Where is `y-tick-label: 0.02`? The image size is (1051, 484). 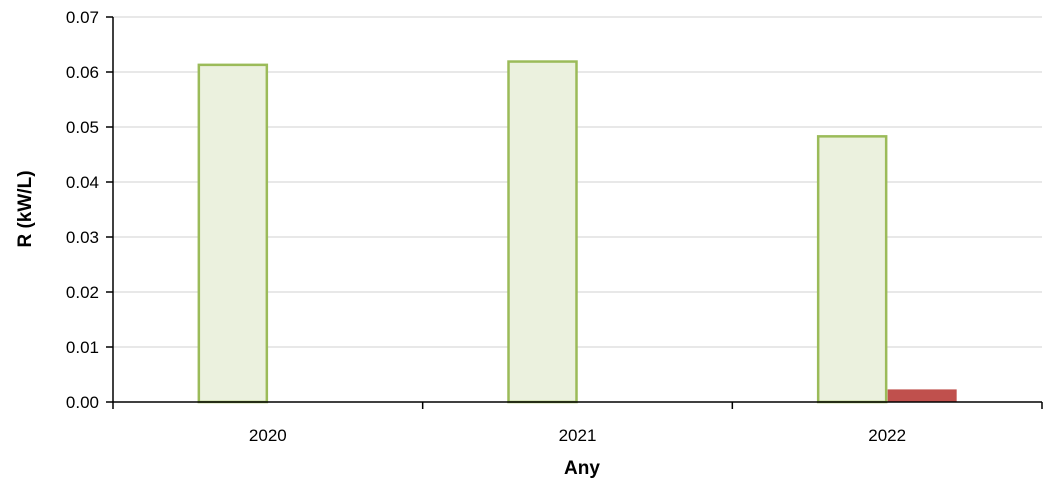
y-tick-label: 0.02 is located at coordinates (82, 292).